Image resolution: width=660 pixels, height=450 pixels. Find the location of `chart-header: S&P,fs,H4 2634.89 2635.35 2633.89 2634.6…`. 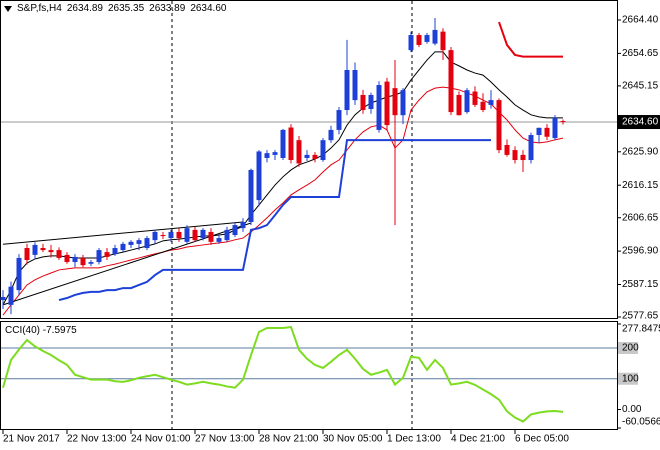

chart-header: S&P,fs,H4 2634.89 2635.35 2633.89 2634.6… is located at coordinates (115, 8).